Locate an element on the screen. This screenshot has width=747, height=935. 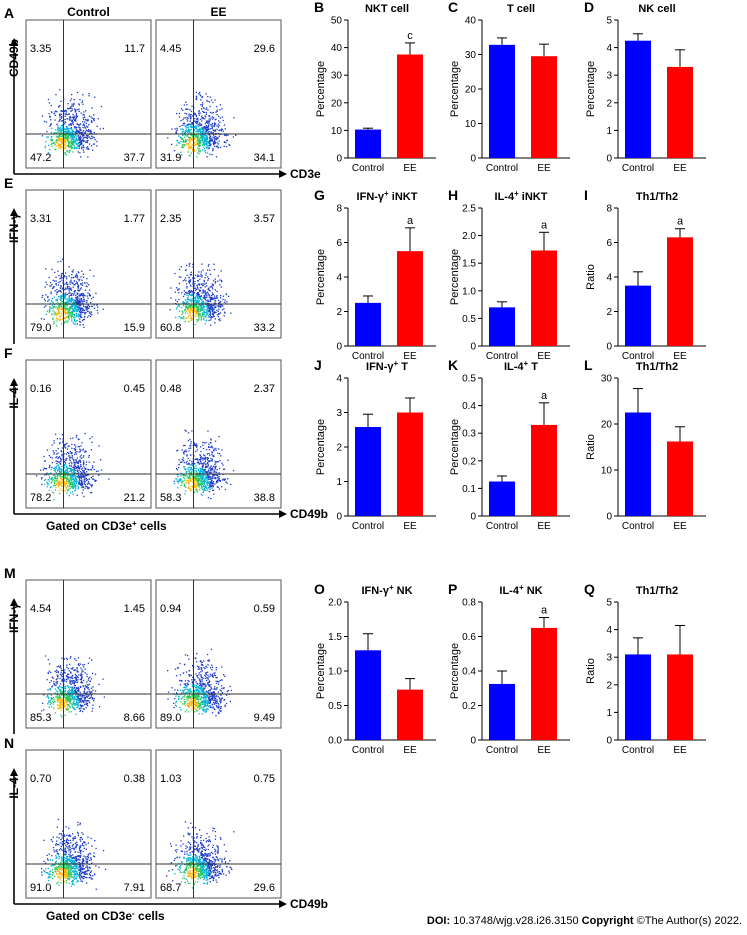
panel-letter-a: A is located at coordinates (9, 13).